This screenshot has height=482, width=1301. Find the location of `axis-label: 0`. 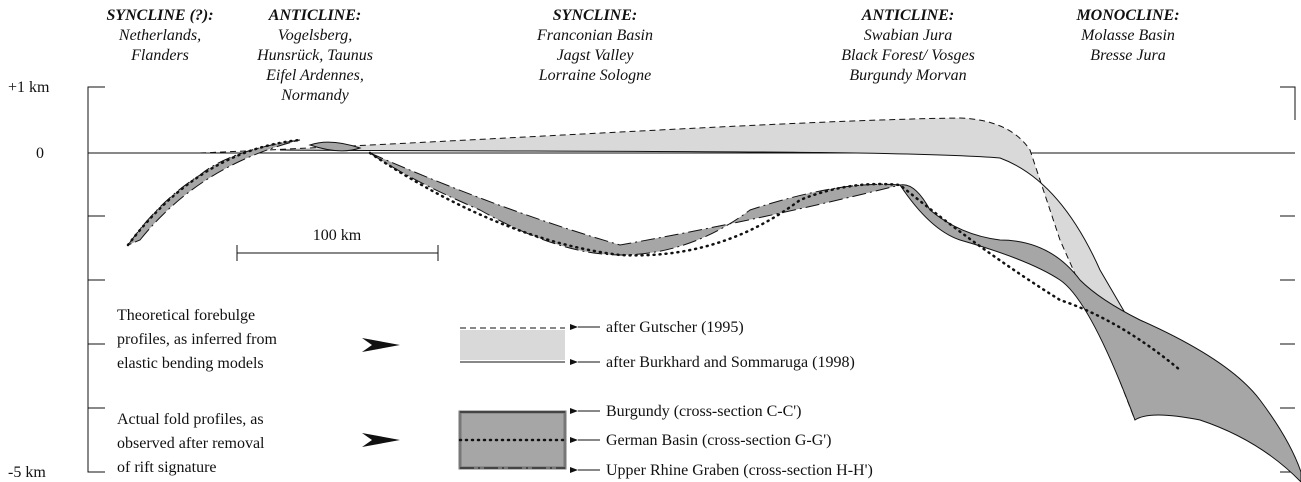

axis-label: 0 is located at coordinates (40, 153).